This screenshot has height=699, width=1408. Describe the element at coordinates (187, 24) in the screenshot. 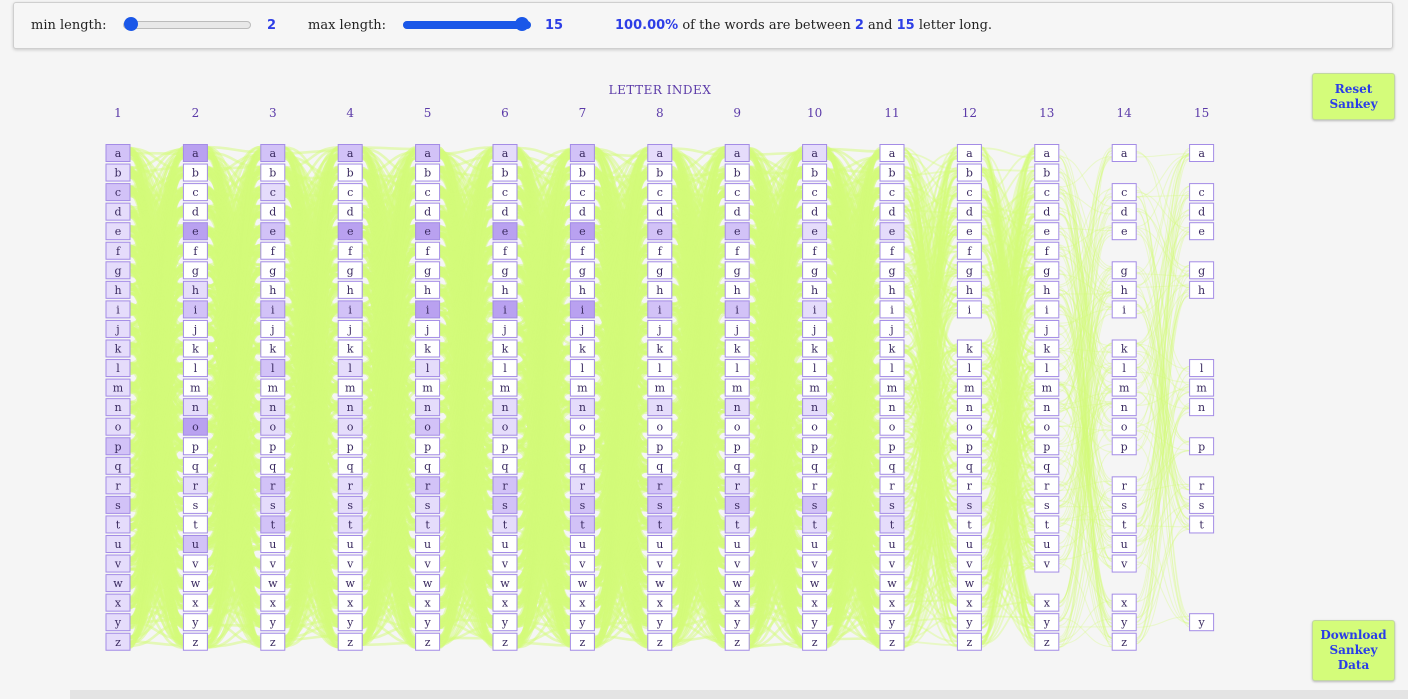

I see `min-length-slider` at that location.